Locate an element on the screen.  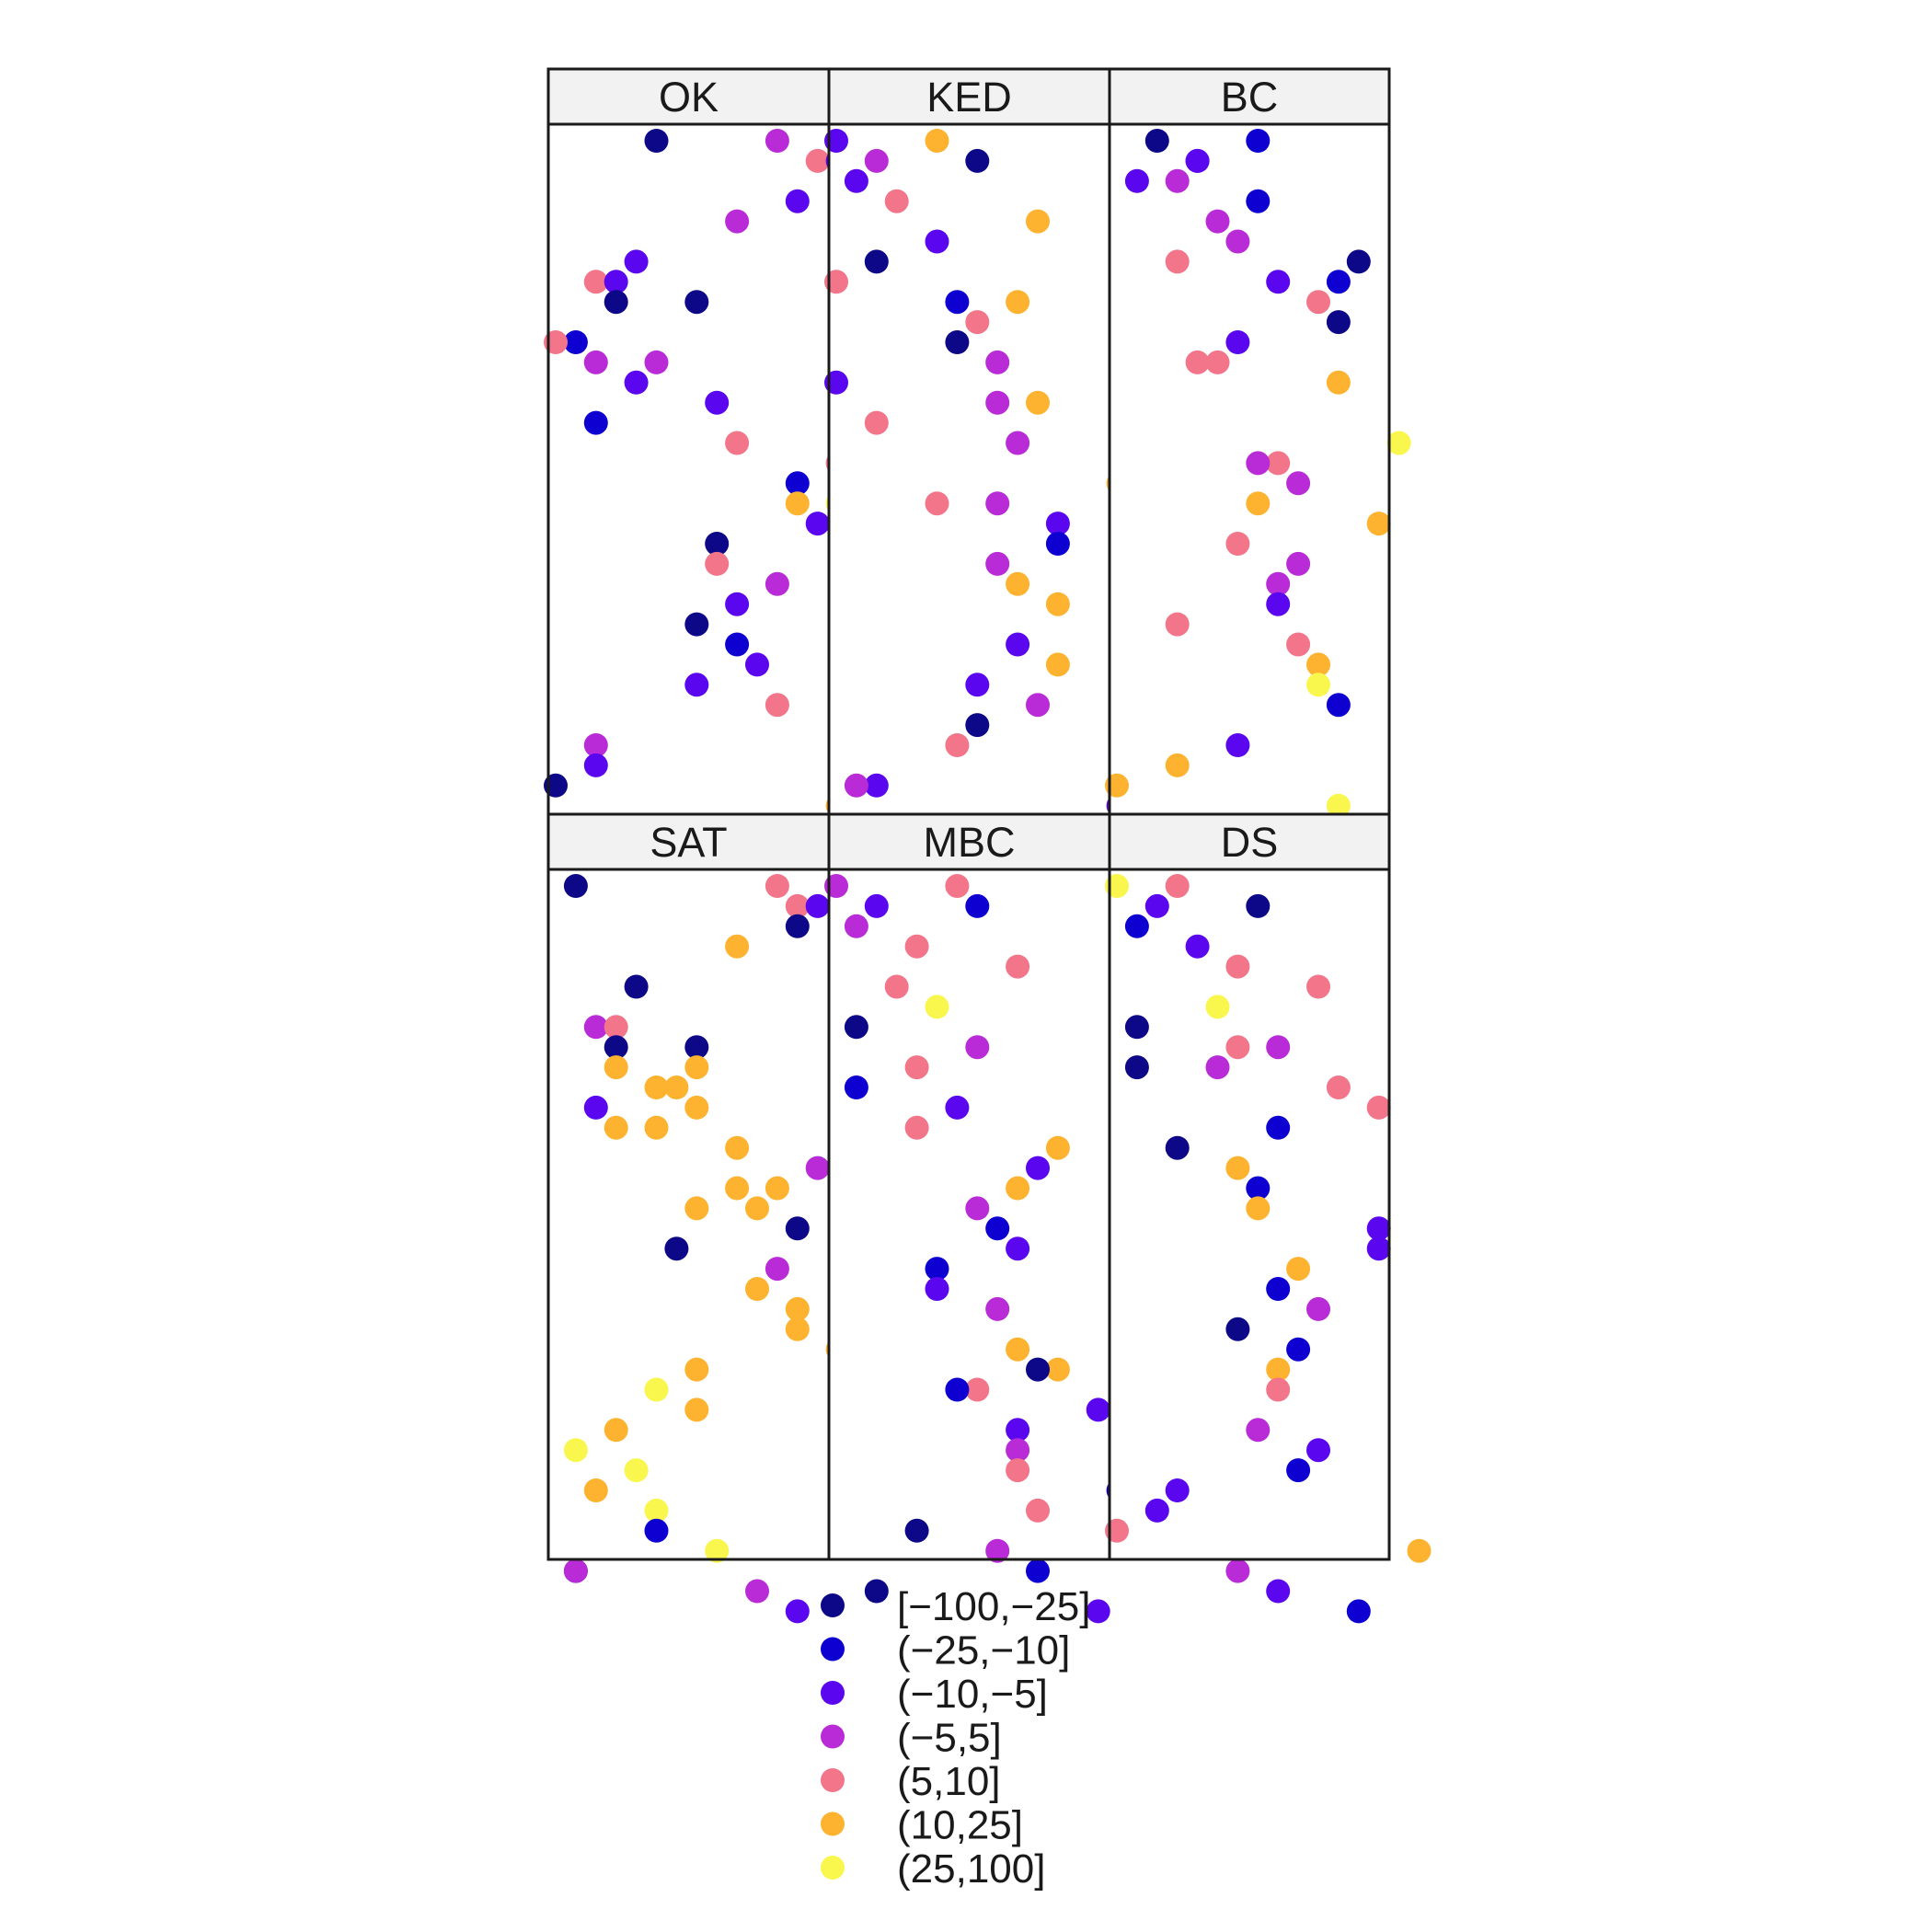
legend-label-3: (−5,5] is located at coordinates (949, 1738).